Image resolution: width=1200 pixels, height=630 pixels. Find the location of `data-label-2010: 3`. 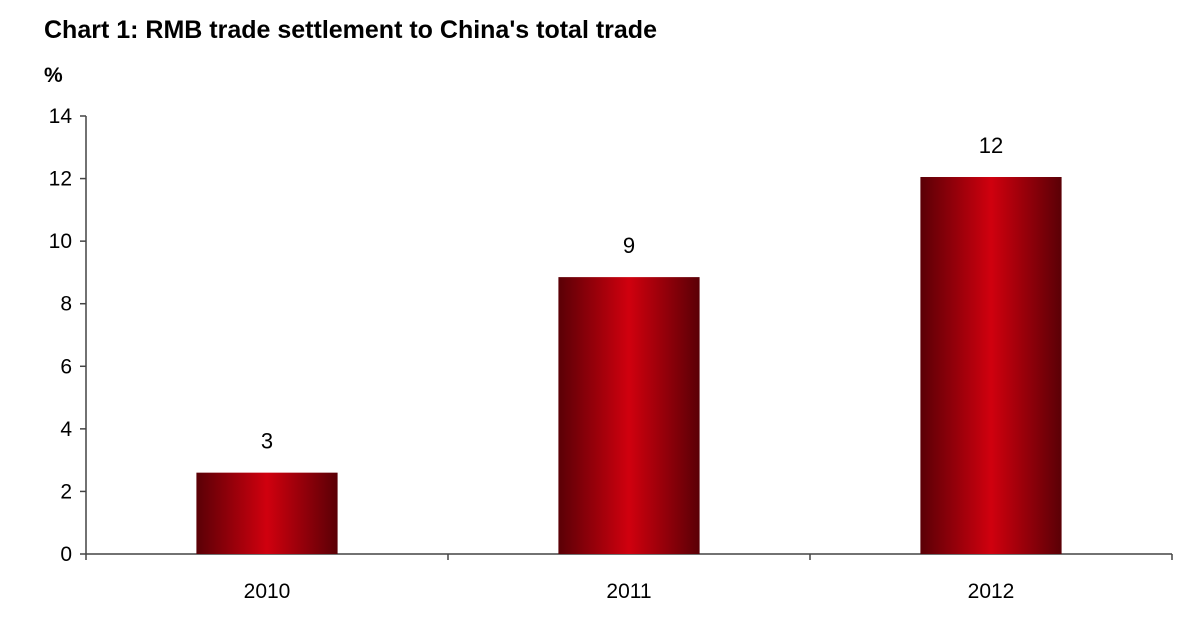

data-label-2010: 3 is located at coordinates (267, 441).